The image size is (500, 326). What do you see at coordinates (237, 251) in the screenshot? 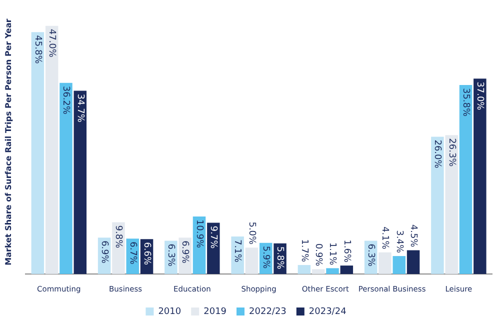
I see `data-label: 7.1%` at bounding box center [237, 251].